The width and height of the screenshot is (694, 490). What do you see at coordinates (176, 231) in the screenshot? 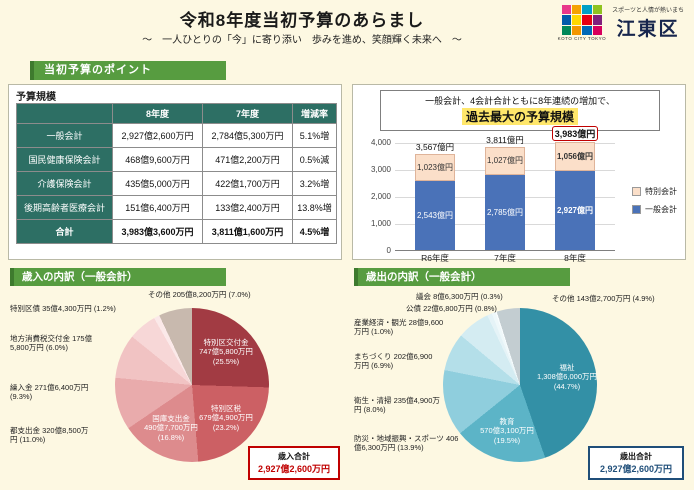
I see `table-total-row: 合計 3,983億3,600万円 3,811億1,600万円 4.5%増` at bounding box center [176, 231].